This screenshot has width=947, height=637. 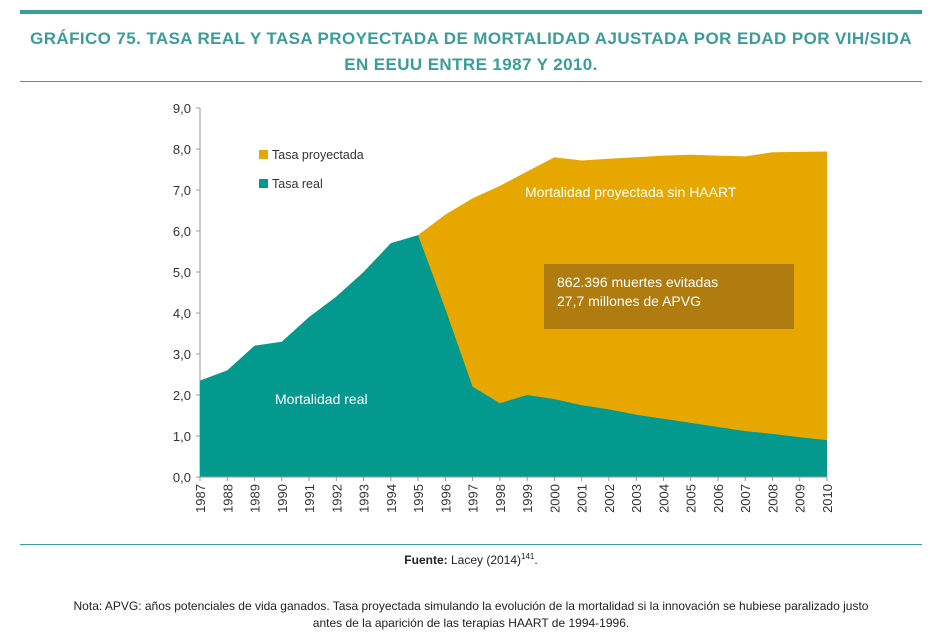 I want to click on y-tick-label: 6,0, so click(x=182, y=231).